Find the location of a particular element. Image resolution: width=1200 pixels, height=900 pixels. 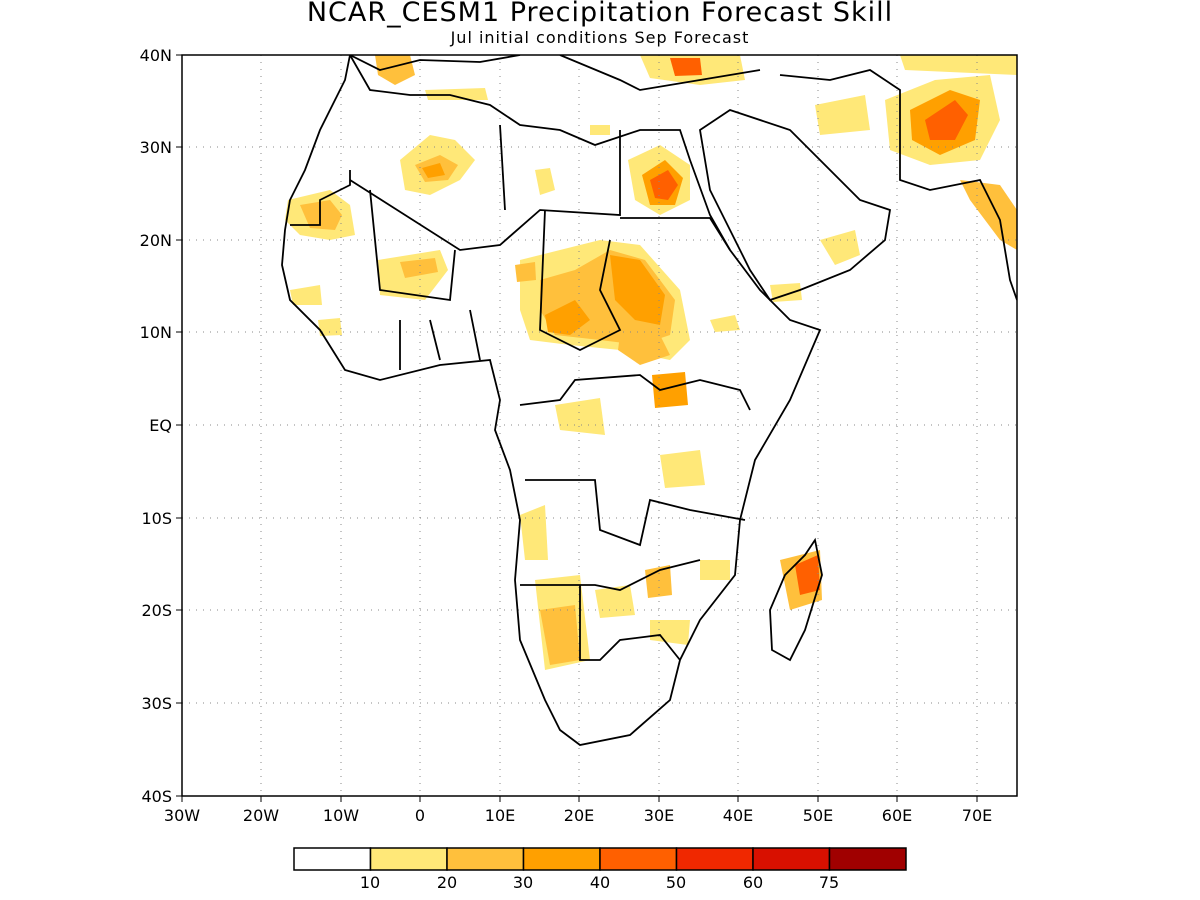

madagascar-coast is located at coordinates (796, 599).